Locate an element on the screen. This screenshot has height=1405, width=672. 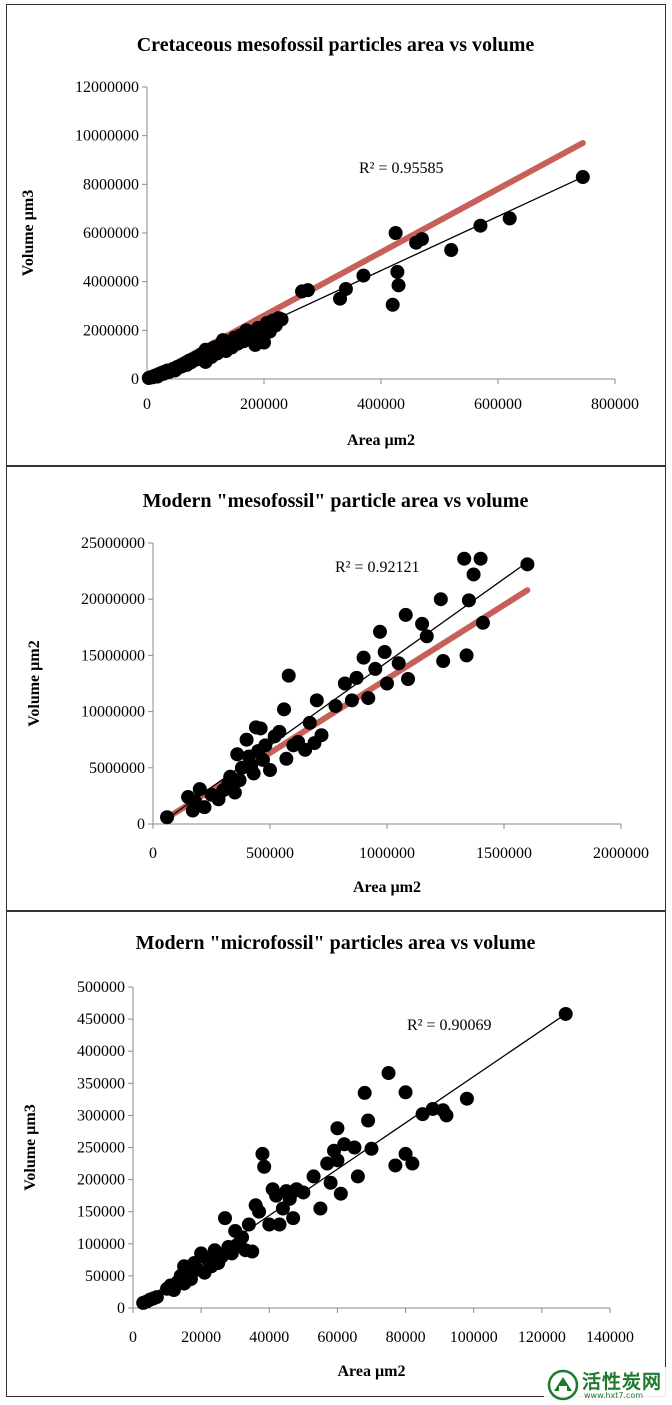
watermark-url: www.hxt7.com is located at coordinates (614, 1395).